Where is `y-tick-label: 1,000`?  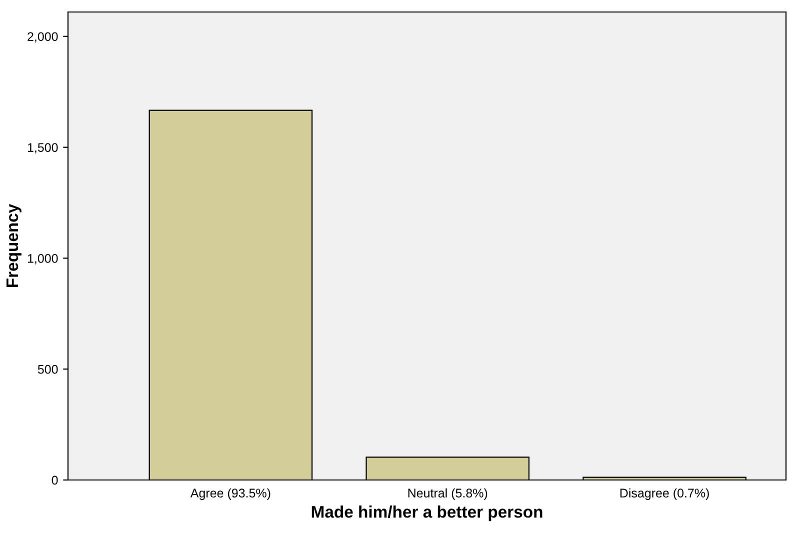 y-tick-label: 1,000 is located at coordinates (43, 259).